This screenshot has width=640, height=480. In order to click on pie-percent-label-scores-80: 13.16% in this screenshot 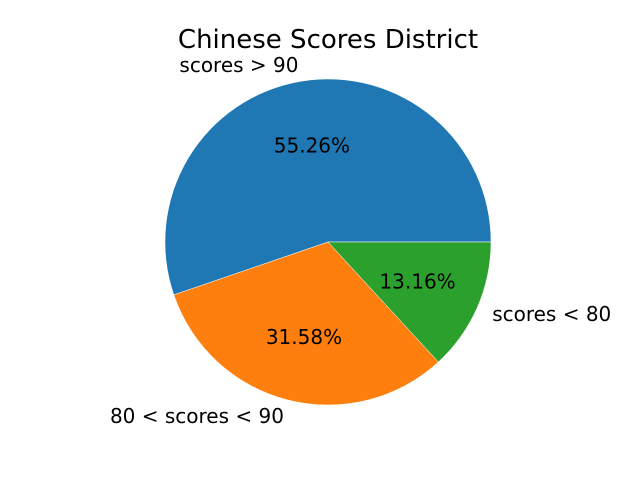, I will do `click(417, 281)`.